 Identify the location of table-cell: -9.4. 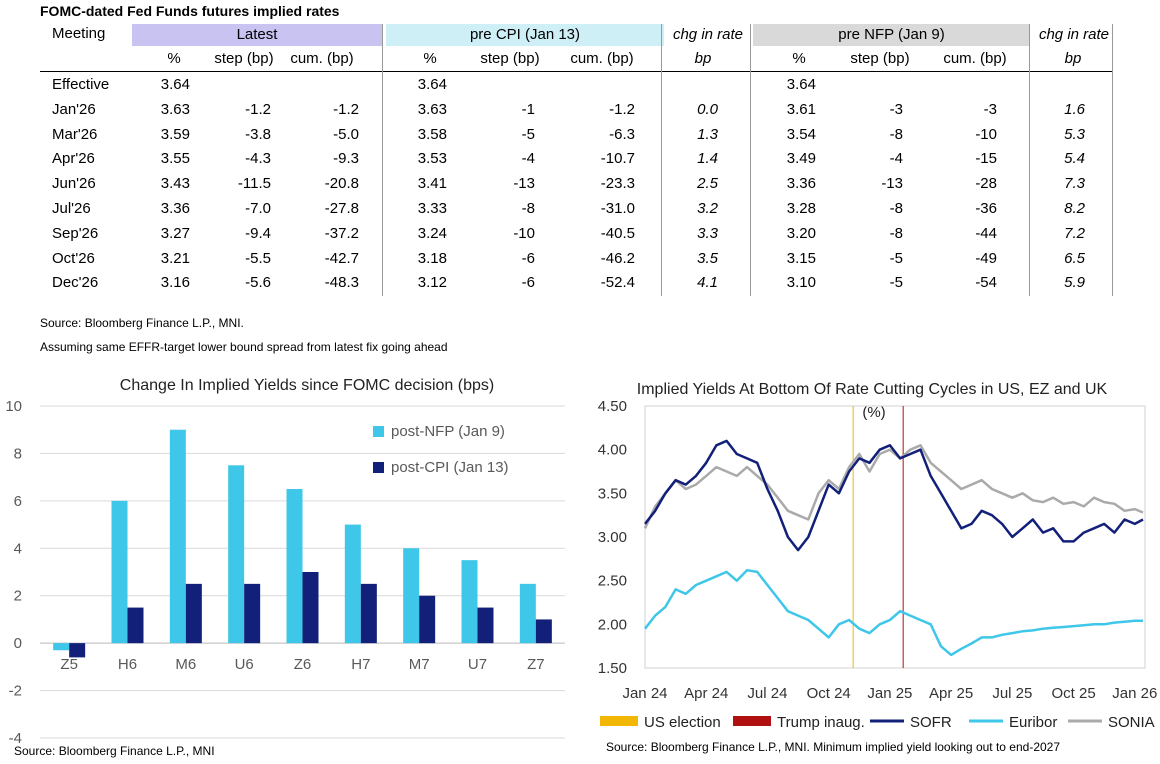
(258, 233).